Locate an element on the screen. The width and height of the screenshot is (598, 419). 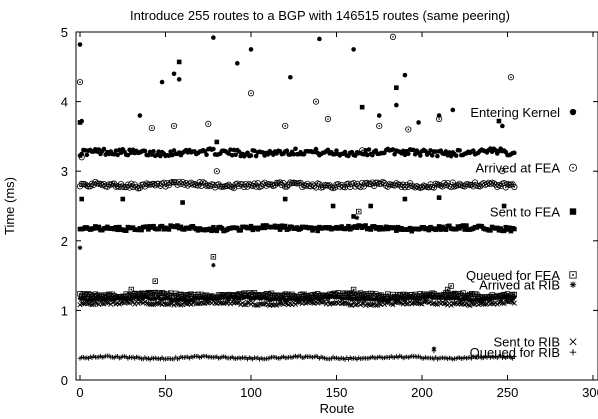
x-axis-label: Route is located at coordinates (337, 408).